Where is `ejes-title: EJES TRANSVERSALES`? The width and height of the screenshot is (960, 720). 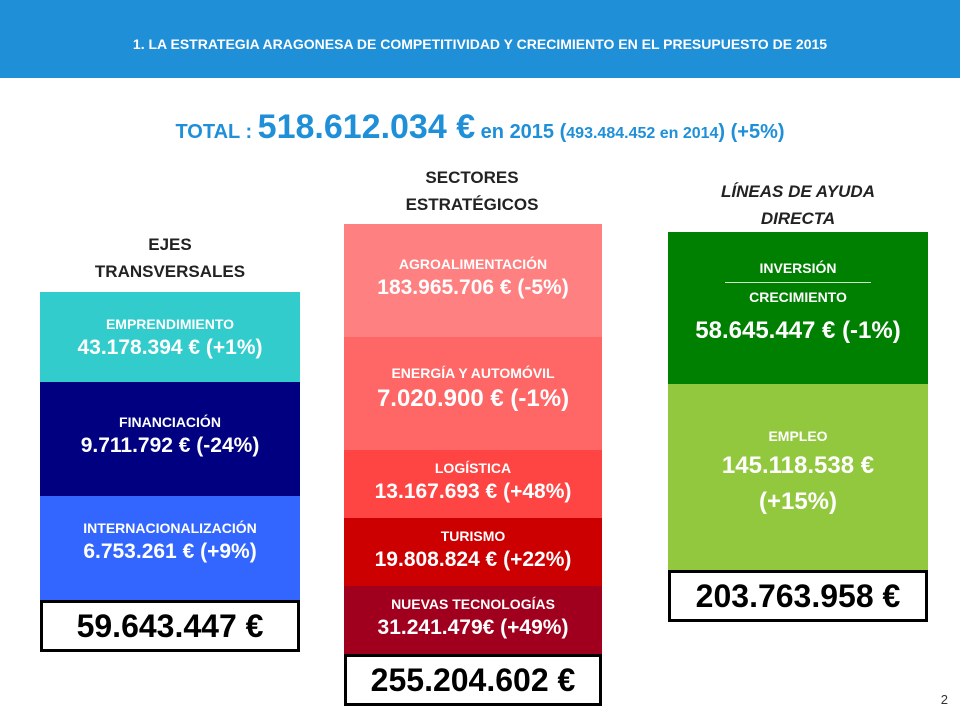
ejes-title: EJES TRANSVERSALES is located at coordinates (170, 258).